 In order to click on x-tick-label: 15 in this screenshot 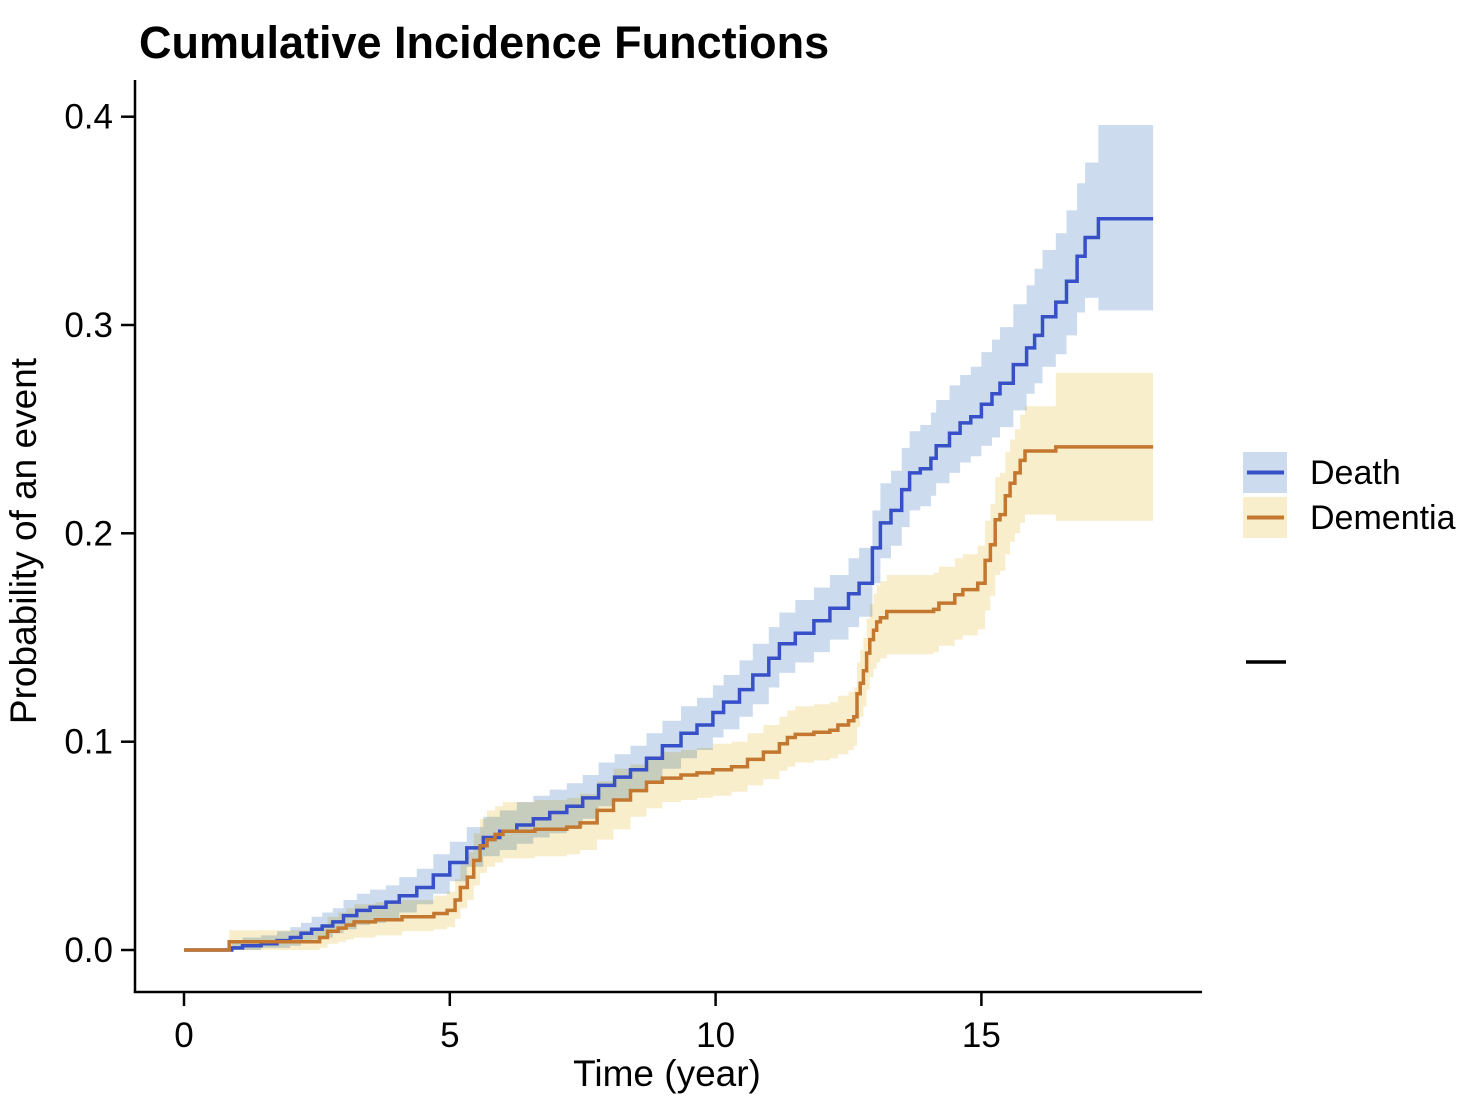, I will do `click(981, 1035)`.